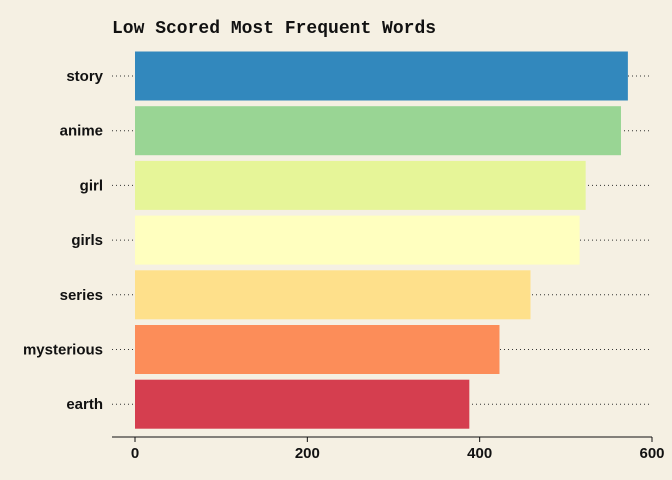 This screenshot has width=672, height=480. Describe the element at coordinates (378, 131) in the screenshot. I see `bar-anime` at that location.